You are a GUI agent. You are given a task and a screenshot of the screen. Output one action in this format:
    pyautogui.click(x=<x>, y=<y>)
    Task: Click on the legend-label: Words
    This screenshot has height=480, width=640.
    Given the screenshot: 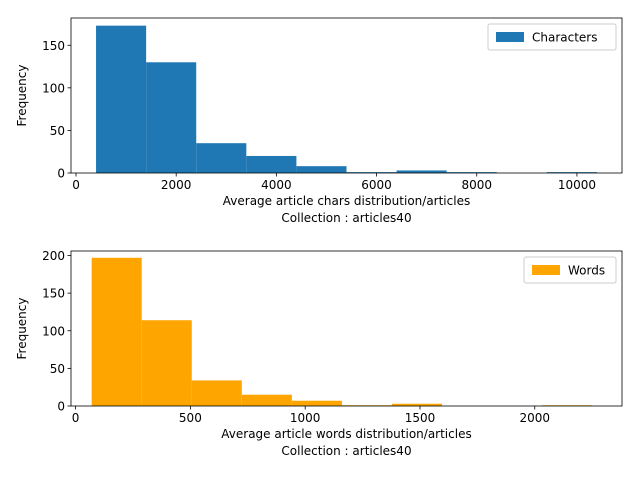 What is the action you would take?
    pyautogui.click(x=586, y=271)
    